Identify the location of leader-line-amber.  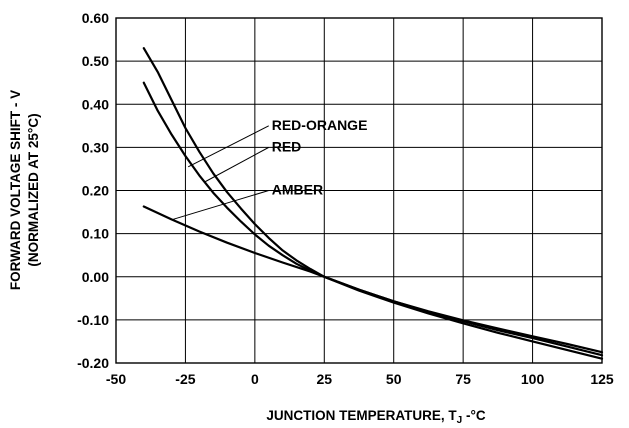
(220, 205).